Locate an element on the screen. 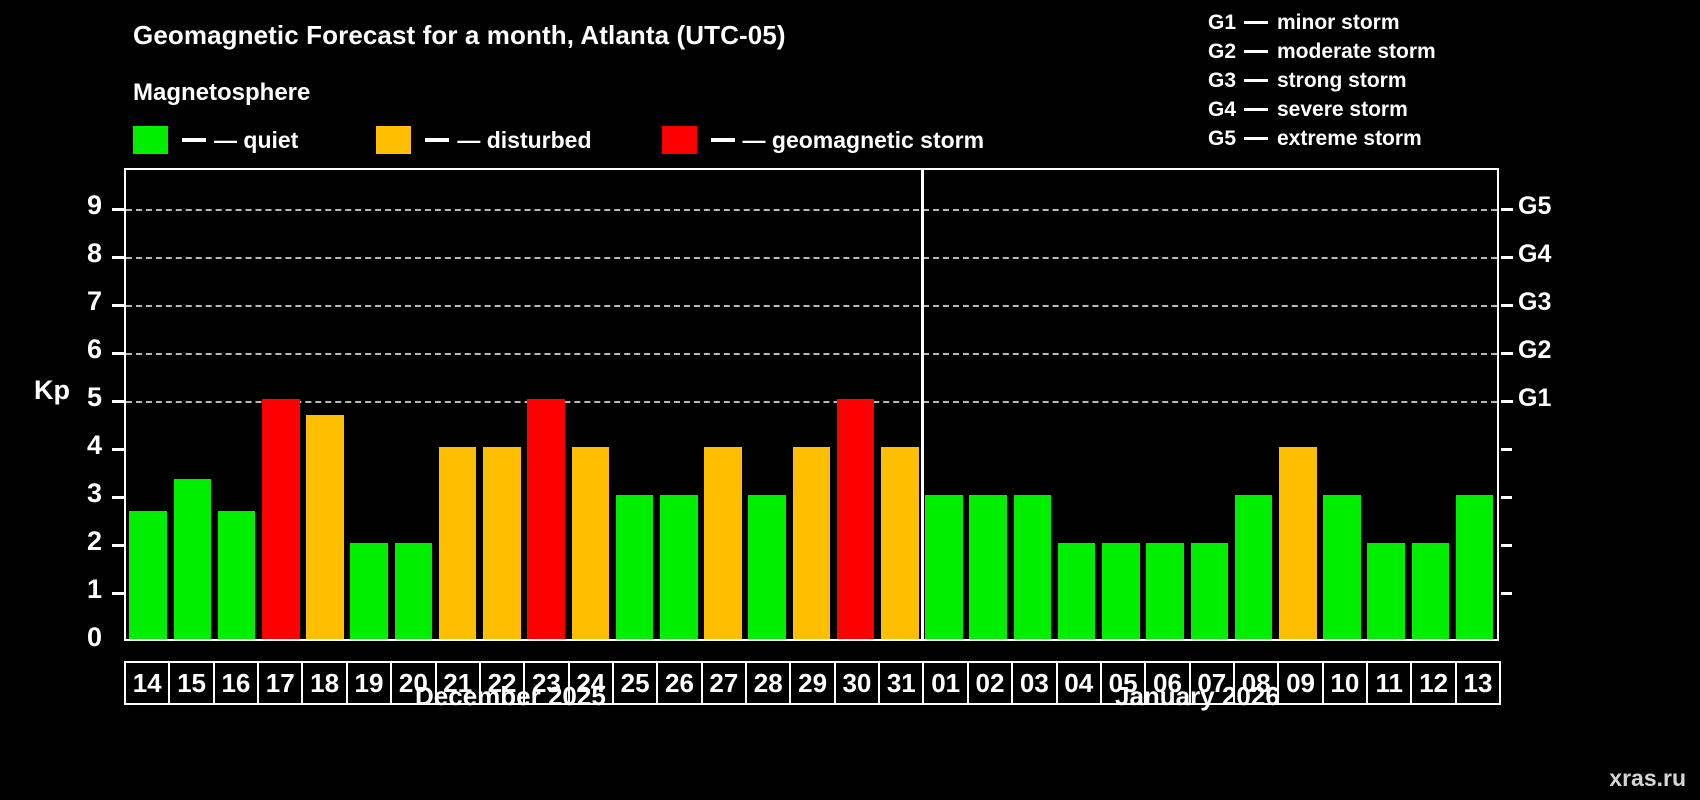 The width and height of the screenshot is (1700, 800). date-cell: 26 is located at coordinates (679, 683).